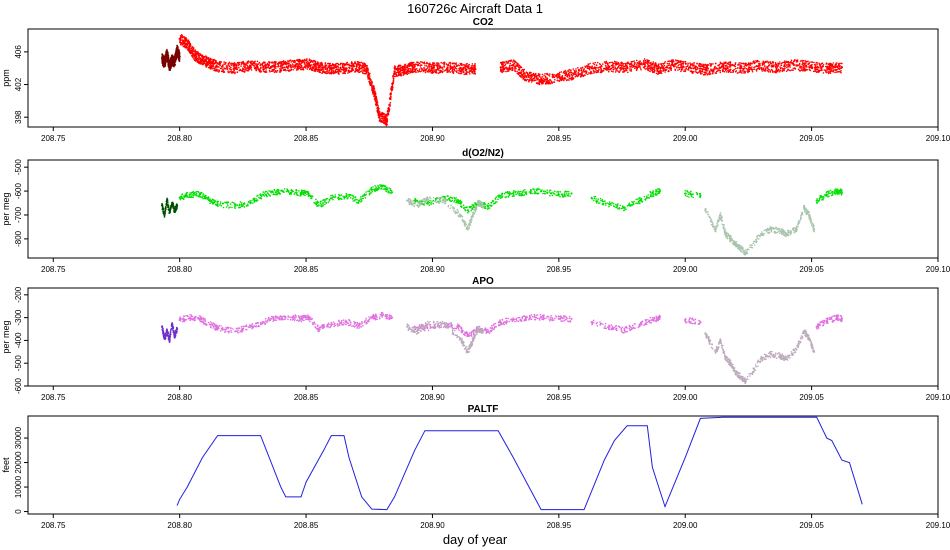  Describe the element at coordinates (685, 138) in the screenshot. I see `x-tick-label: 209.00` at that location.